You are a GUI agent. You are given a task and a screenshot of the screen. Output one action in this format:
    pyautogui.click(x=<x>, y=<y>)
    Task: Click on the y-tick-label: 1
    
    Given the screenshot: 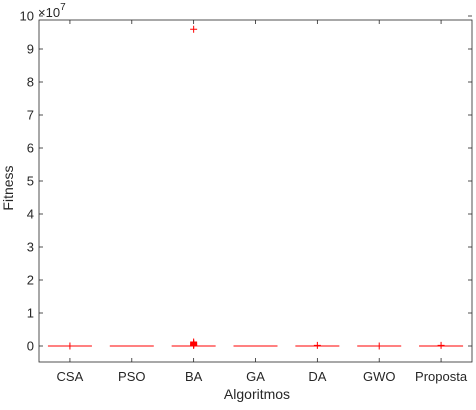 What is the action you would take?
    pyautogui.click(x=30, y=313)
    